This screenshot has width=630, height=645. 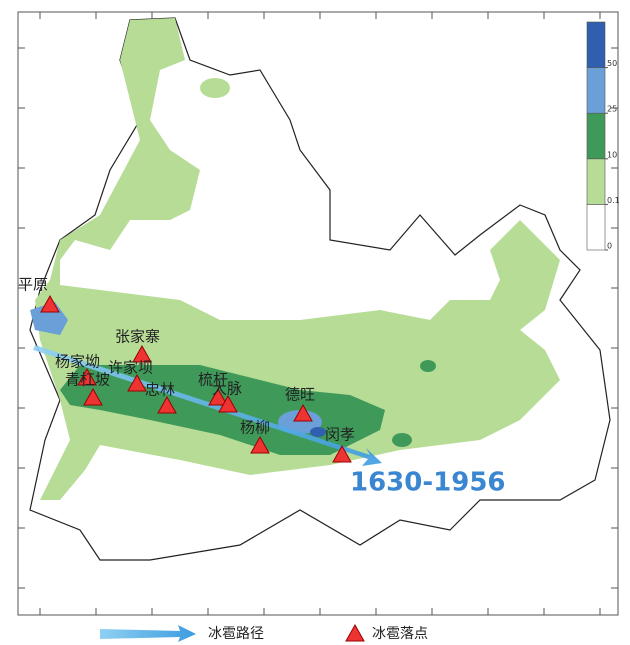 What do you see at coordinates (137, 337) in the screenshot?
I see `place-label: 张家寨` at bounding box center [137, 337].